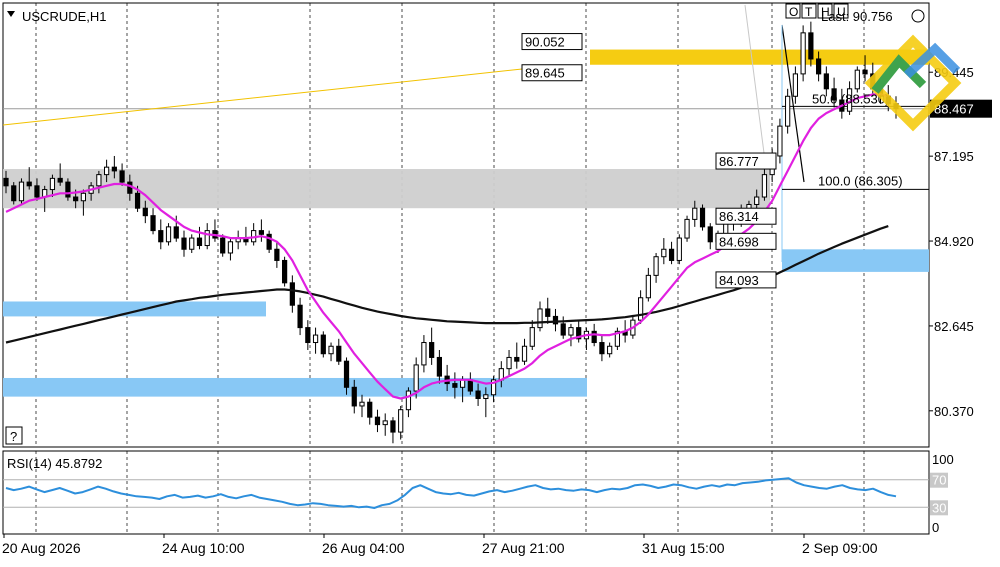 Image resolution: width=1000 pixels, height=567 pixels. I want to click on time-tick-label: 26 Aug 04:00, so click(363, 548).